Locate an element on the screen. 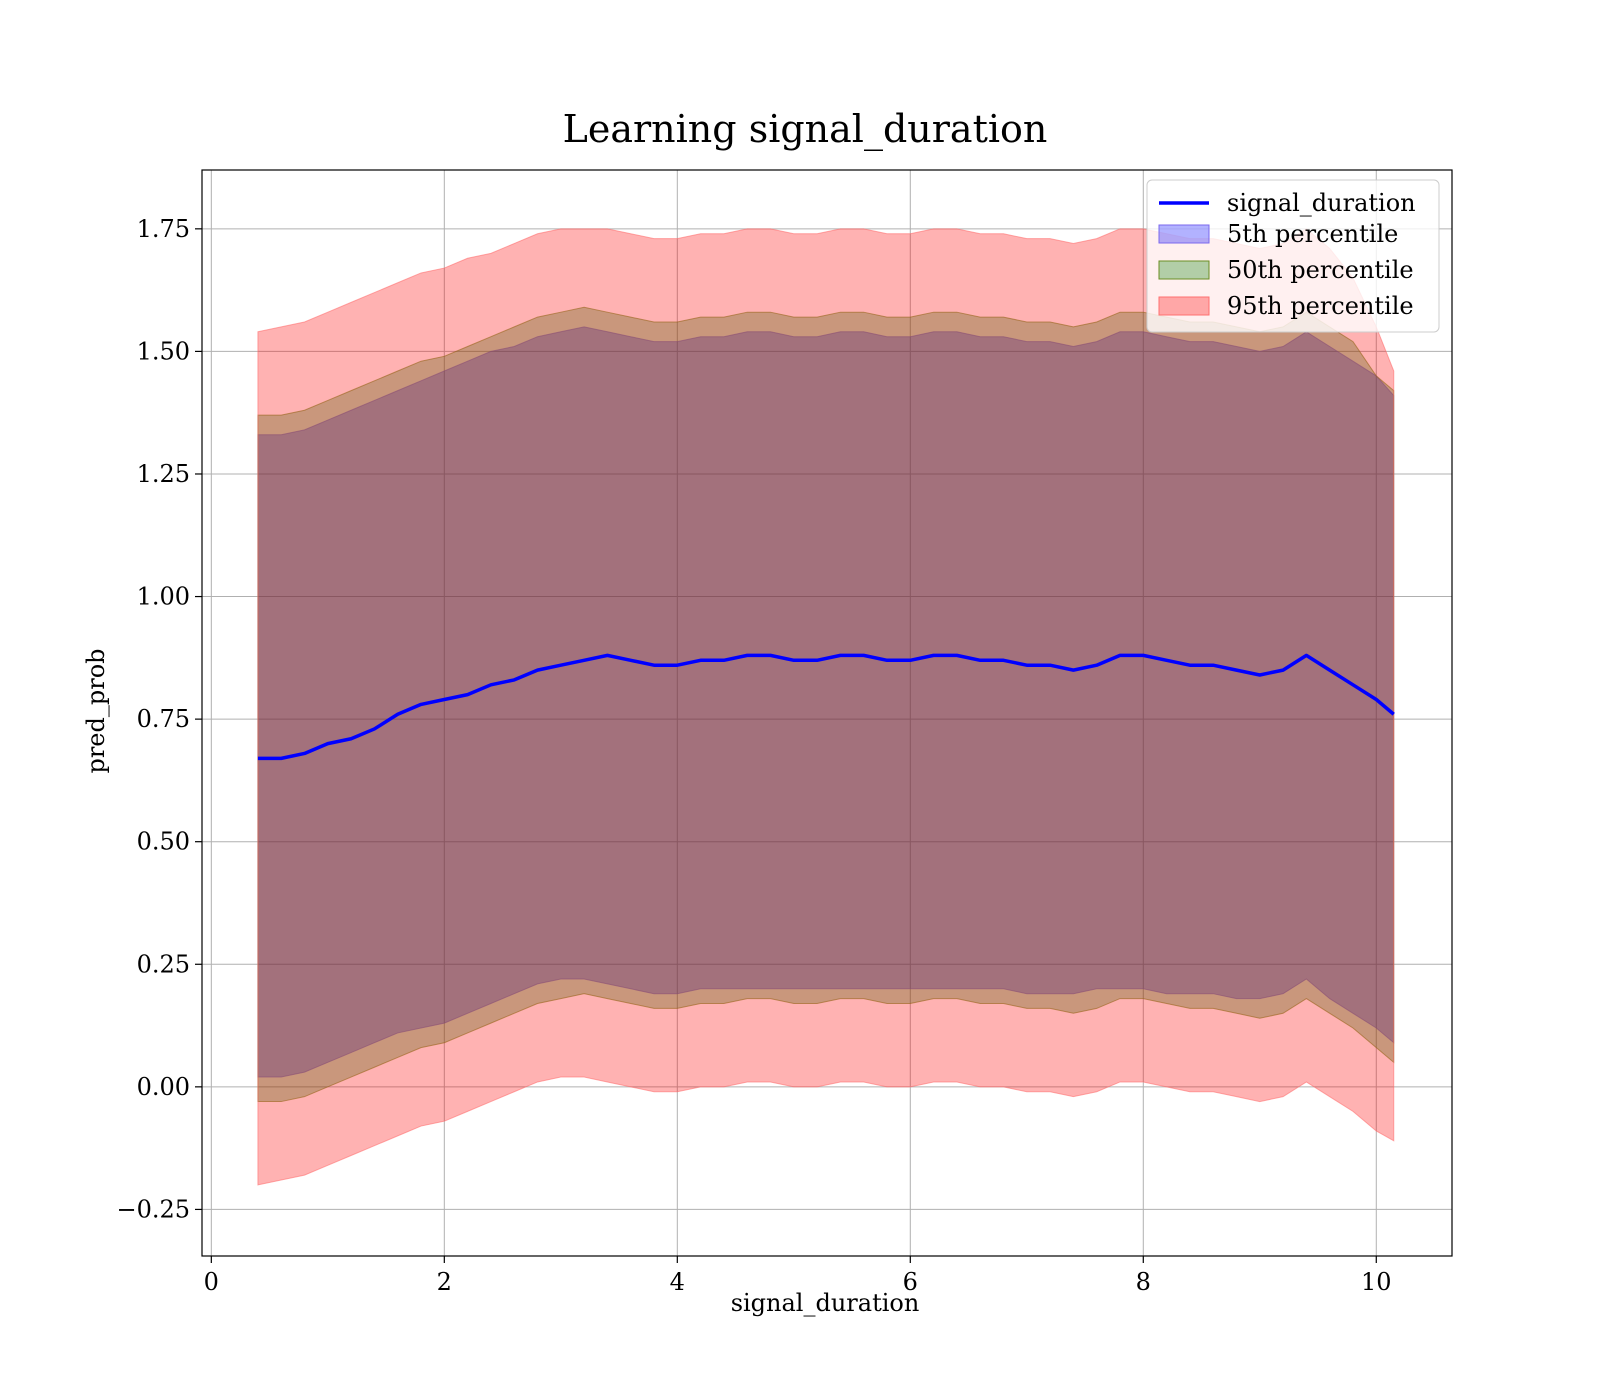 This screenshot has width=1600, height=1400. y-axis-ticks: −0.25 0.00 0.25 0.50 0.75 1.00 1.25 1.50 1.75 is located at coordinates (159, 719).